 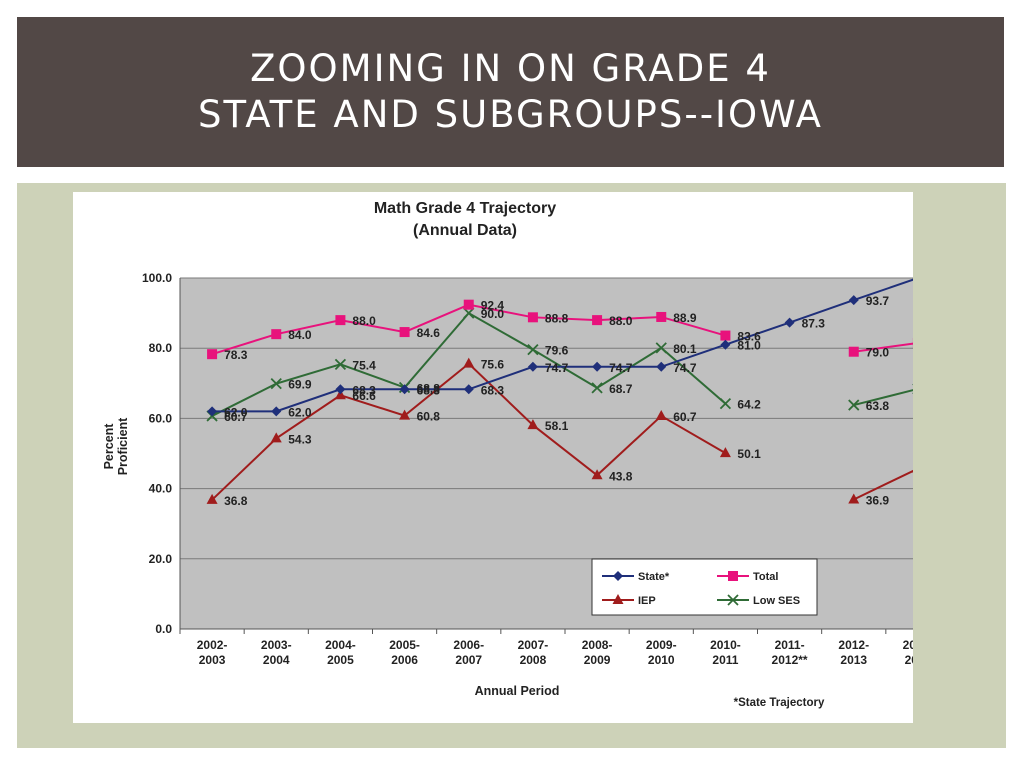 What do you see at coordinates (161, 418) in the screenshot?
I see `y-tick-label: 60.0` at bounding box center [161, 418].